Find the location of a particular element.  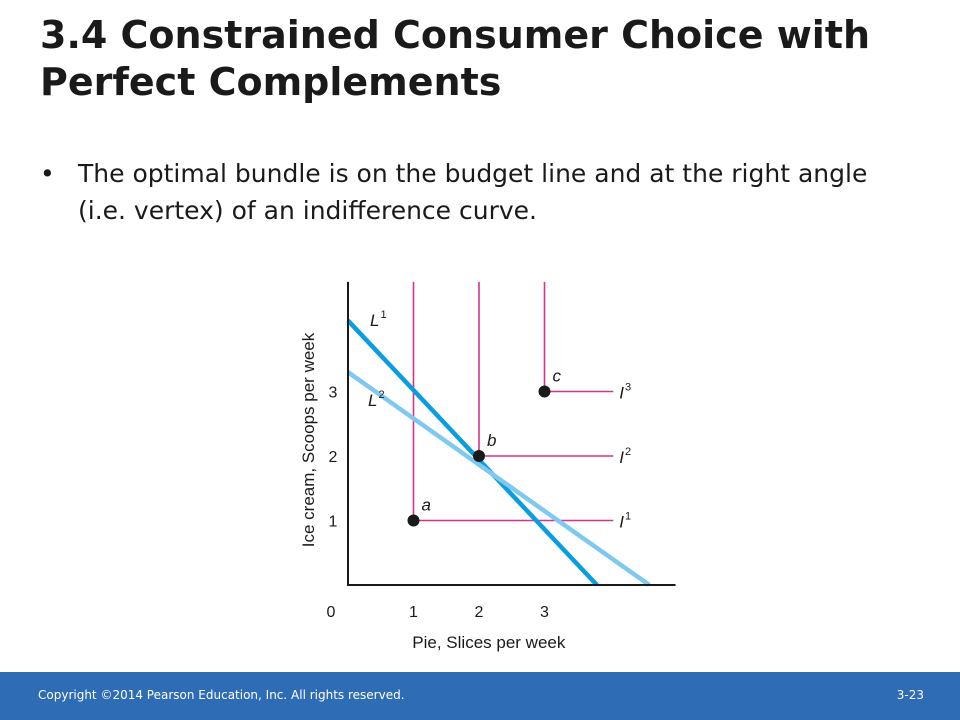

indifference-curve-label-2: I2 is located at coordinates (625, 456).